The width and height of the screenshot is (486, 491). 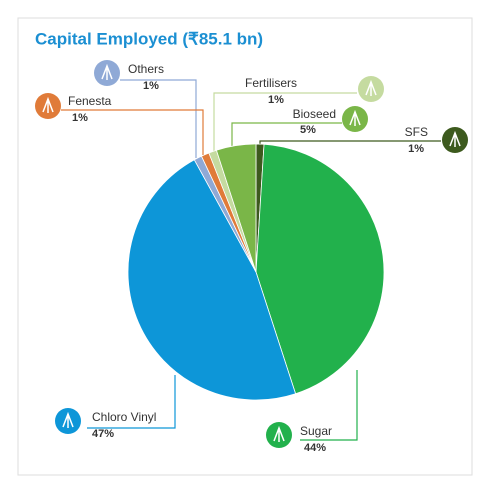 What do you see at coordinates (416, 132) in the screenshot?
I see `slice-label: SFS` at bounding box center [416, 132].